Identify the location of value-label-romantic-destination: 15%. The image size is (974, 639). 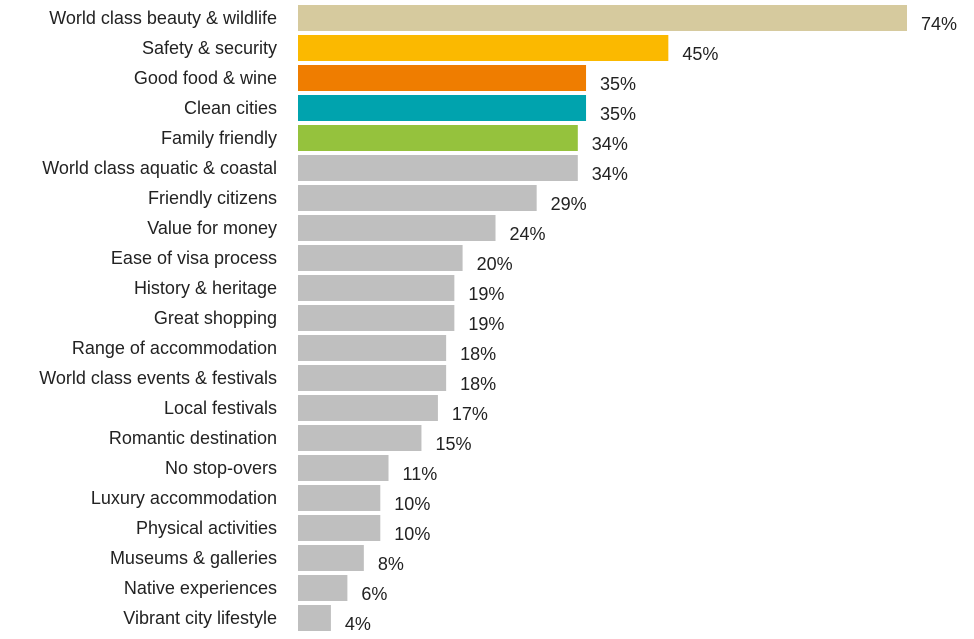
(453, 444).